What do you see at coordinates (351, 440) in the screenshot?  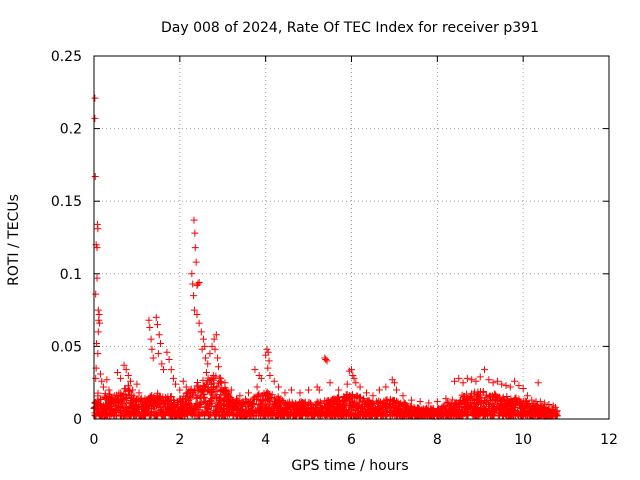 I see `x-tick-label: 6` at bounding box center [351, 440].